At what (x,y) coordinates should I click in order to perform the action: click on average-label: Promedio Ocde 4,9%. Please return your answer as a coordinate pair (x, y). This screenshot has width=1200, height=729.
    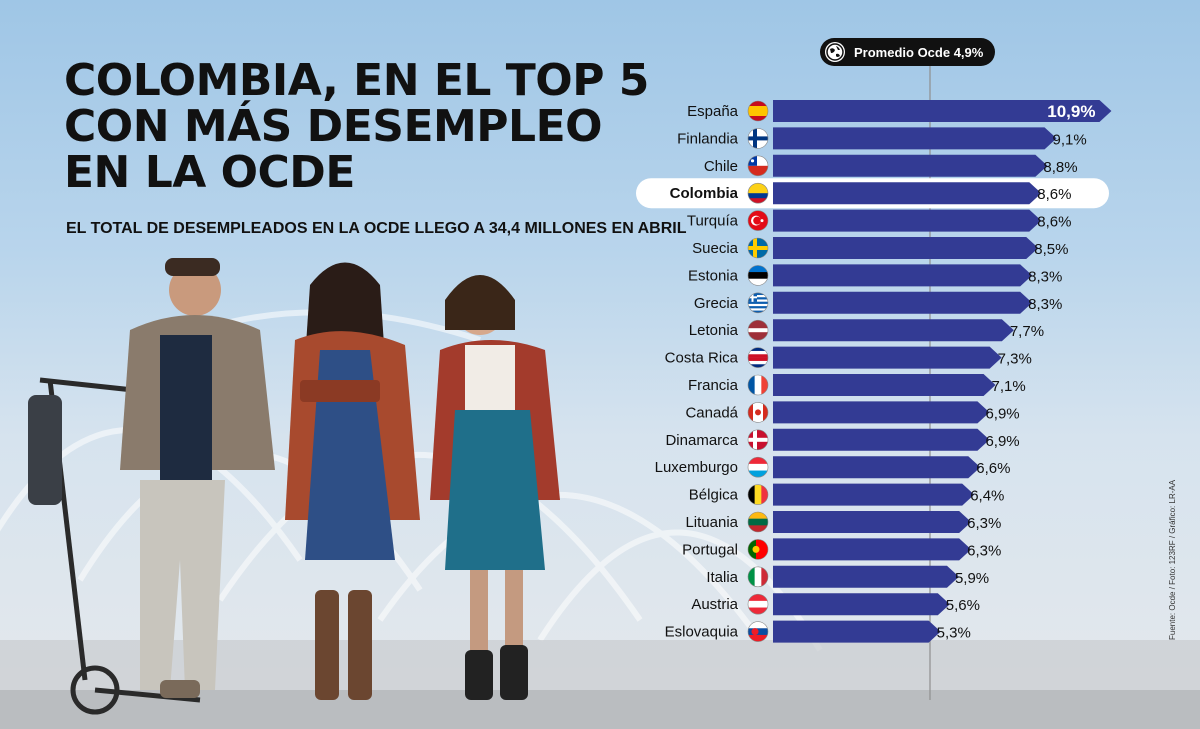
    Looking at the image, I should click on (919, 52).